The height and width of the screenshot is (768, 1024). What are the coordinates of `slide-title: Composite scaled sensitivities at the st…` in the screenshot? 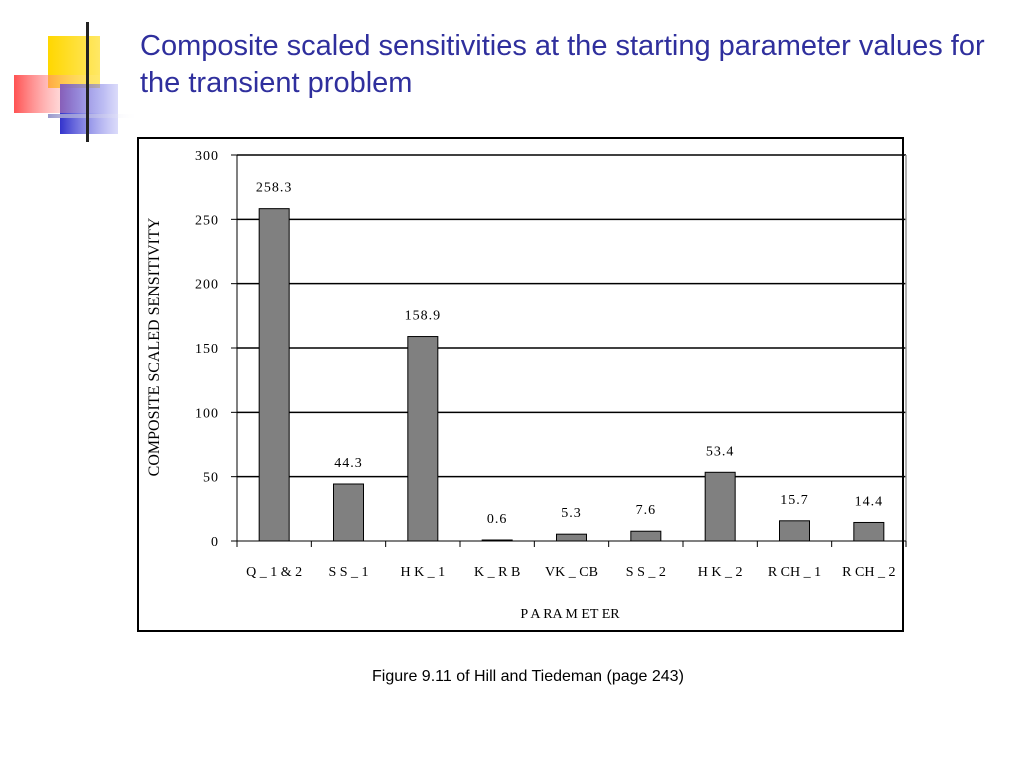 It's located at (562, 64).